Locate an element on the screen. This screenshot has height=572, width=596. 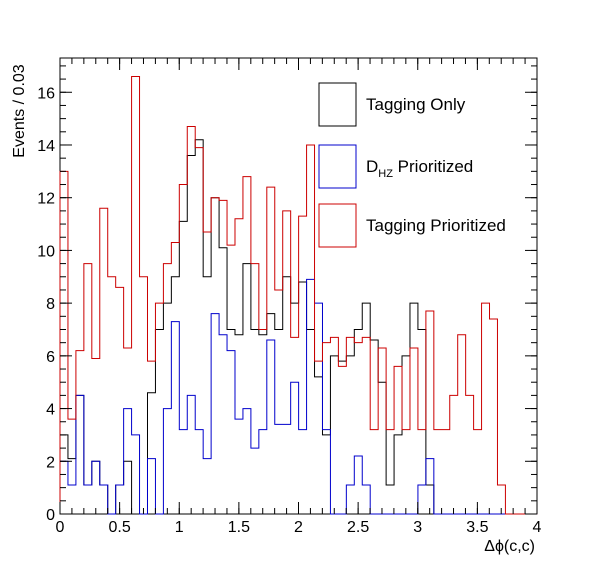
x-tick-label: 2.5 is located at coordinates (358, 527).